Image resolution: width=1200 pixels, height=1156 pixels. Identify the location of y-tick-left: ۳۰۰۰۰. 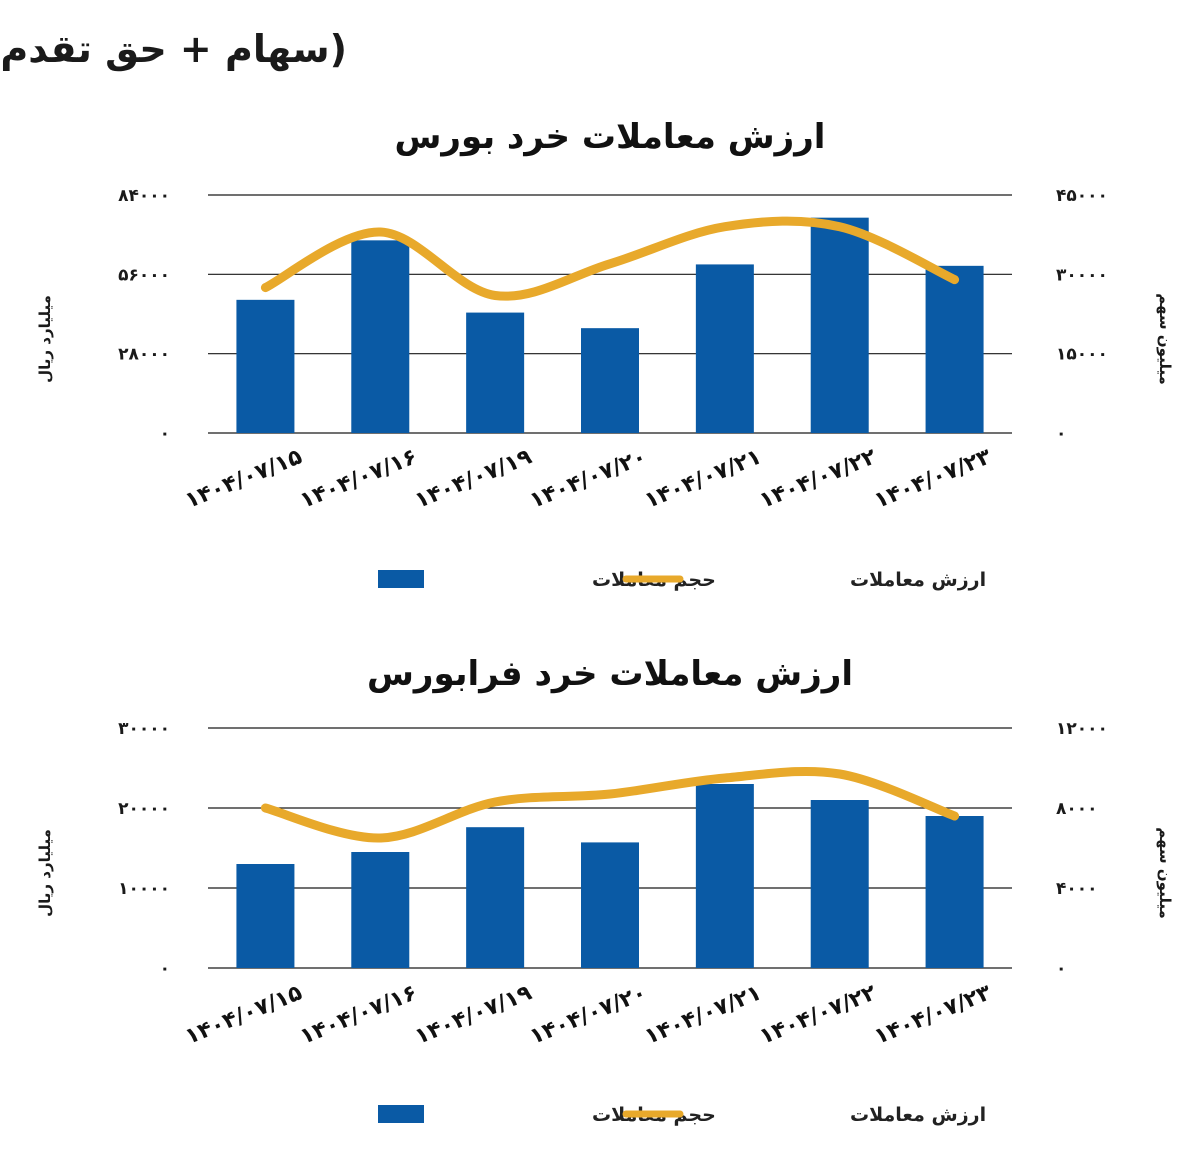
(144, 729).